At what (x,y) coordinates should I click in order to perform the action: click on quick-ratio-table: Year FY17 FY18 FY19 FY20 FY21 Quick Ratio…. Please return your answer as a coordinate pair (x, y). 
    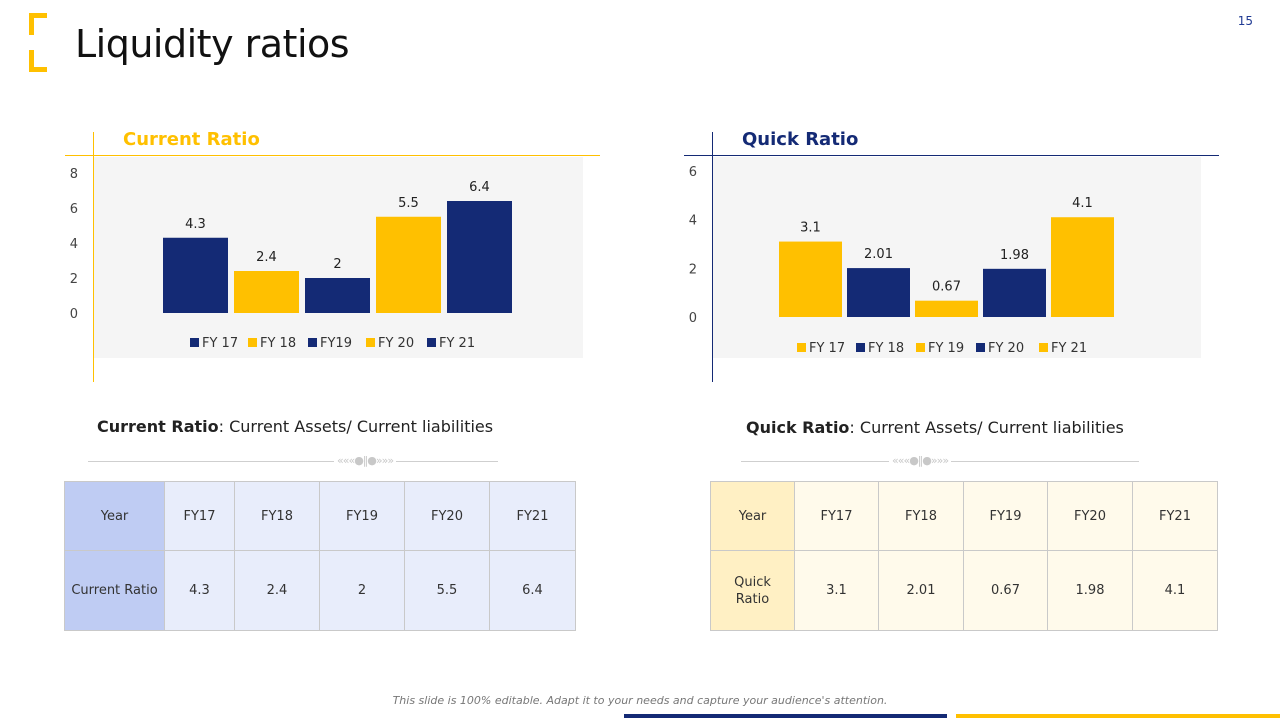
    Looking at the image, I should click on (964, 556).